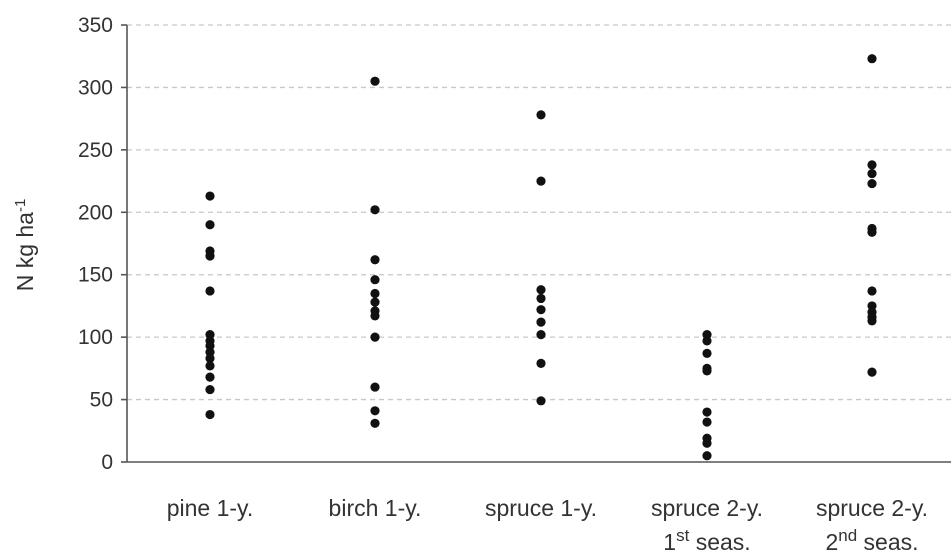 This screenshot has height=556, width=951. Describe the element at coordinates (95, 212) in the screenshot. I see `y-tick-label-200: 200` at that location.